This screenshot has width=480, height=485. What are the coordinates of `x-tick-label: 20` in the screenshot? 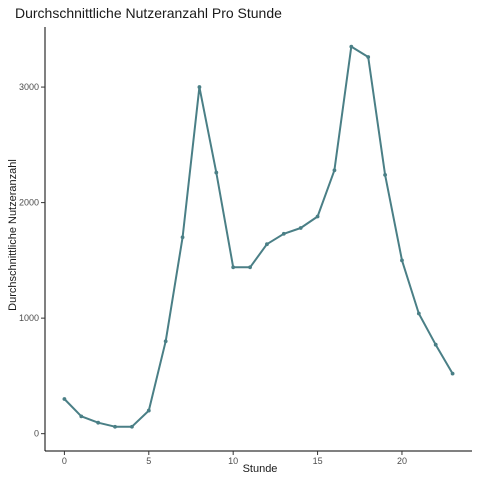 It's located at (402, 461).